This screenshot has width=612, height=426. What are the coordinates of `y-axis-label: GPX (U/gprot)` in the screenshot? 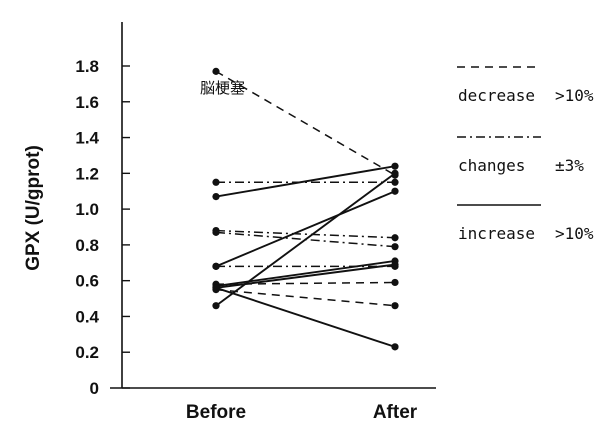 It's located at (33, 208).